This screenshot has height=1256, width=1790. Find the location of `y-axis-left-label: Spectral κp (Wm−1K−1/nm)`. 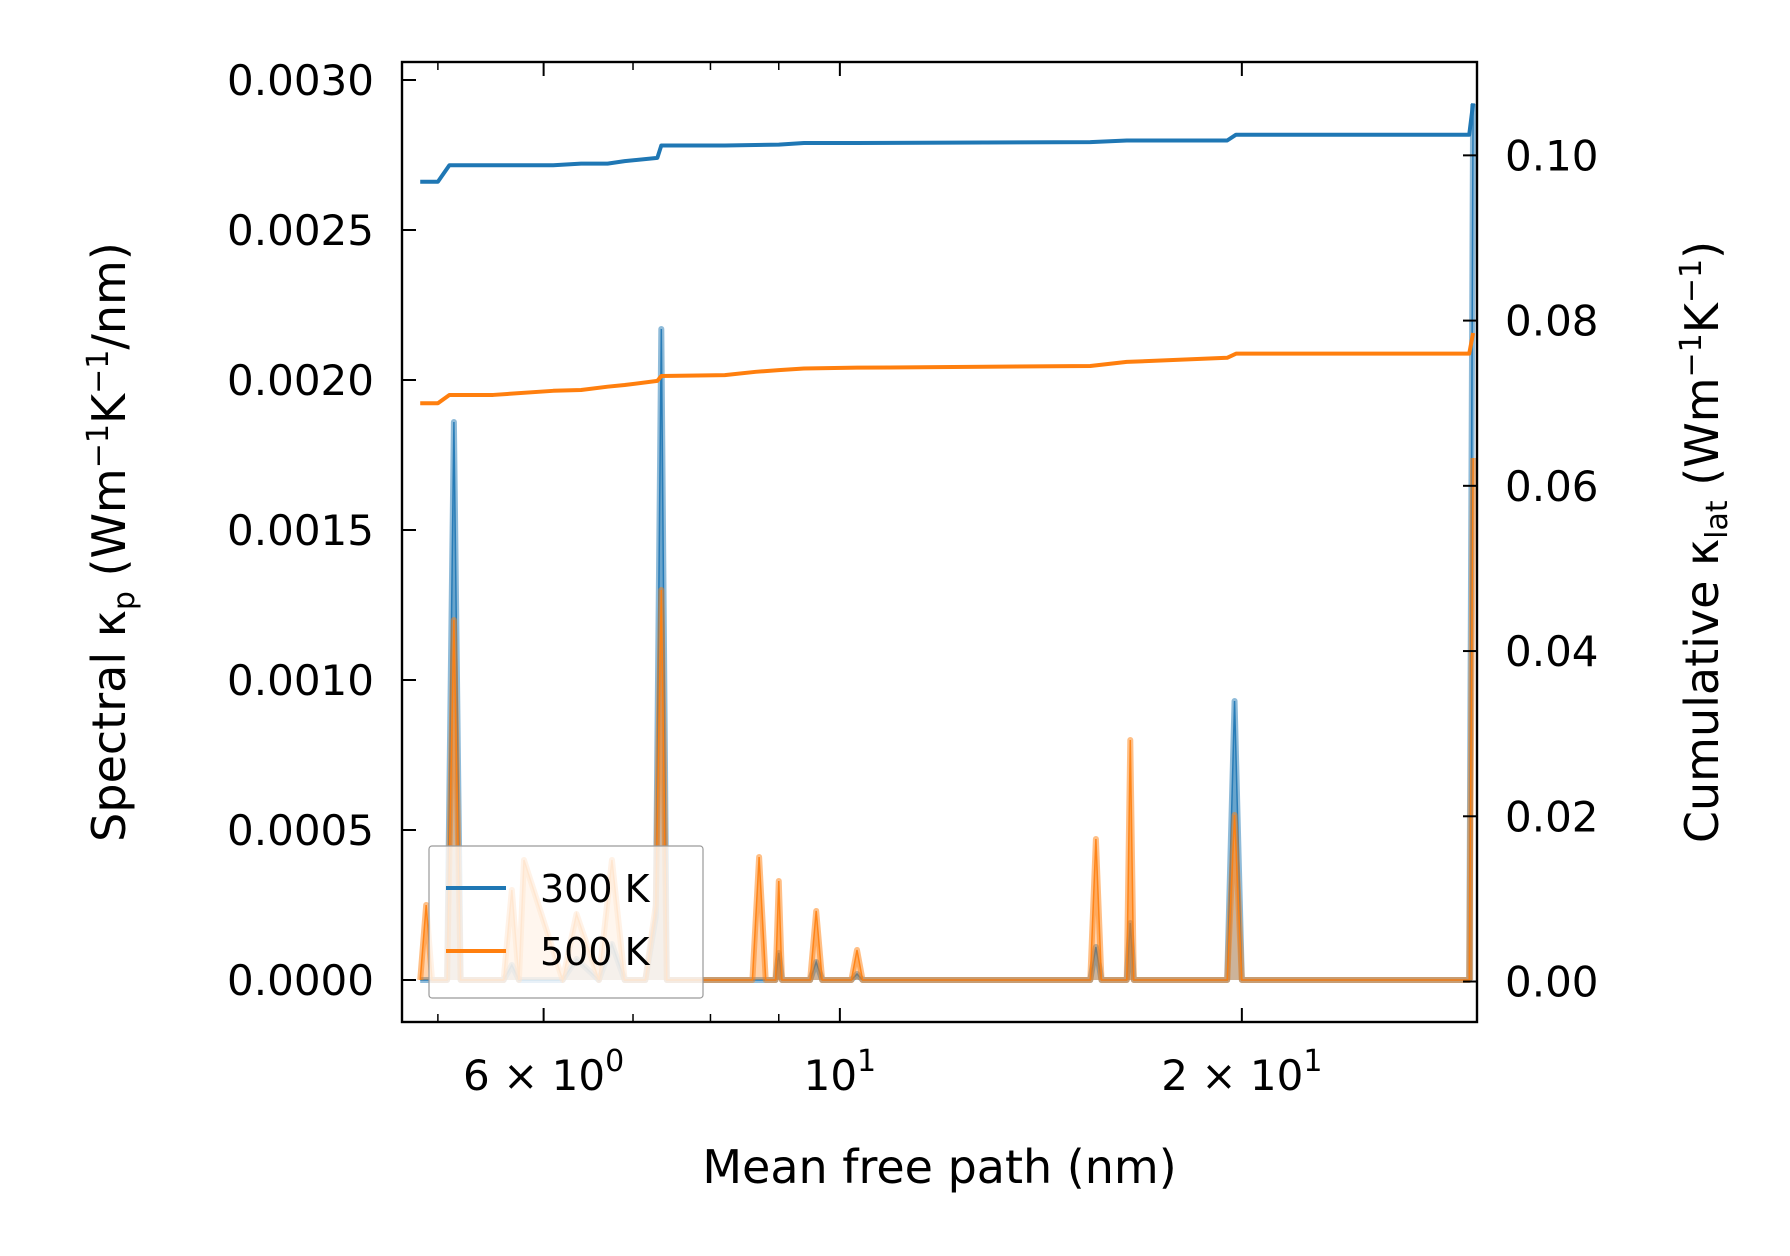

y-axis-left-label: Spectral κp (Wm−1K−1/nm) is located at coordinates (111, 542).